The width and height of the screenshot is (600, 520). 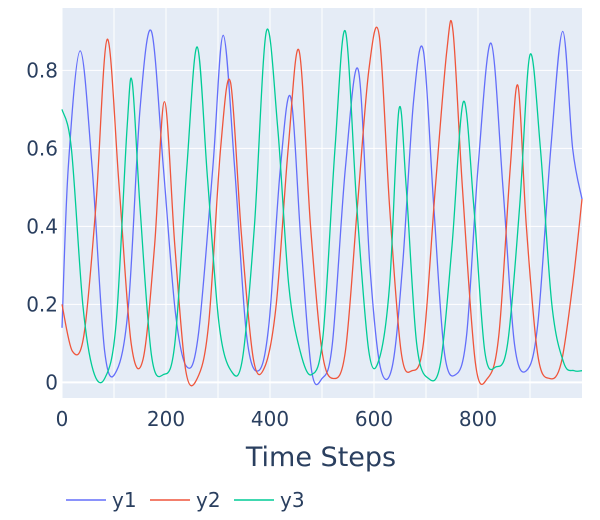 What do you see at coordinates (166, 419) in the screenshot?
I see `x-tick-label: 200` at bounding box center [166, 419].